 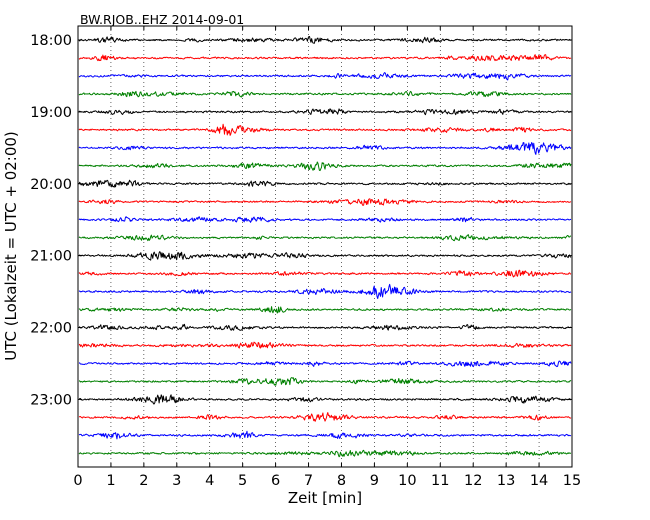 I want to click on x-tick-label: 9, so click(x=374, y=481).